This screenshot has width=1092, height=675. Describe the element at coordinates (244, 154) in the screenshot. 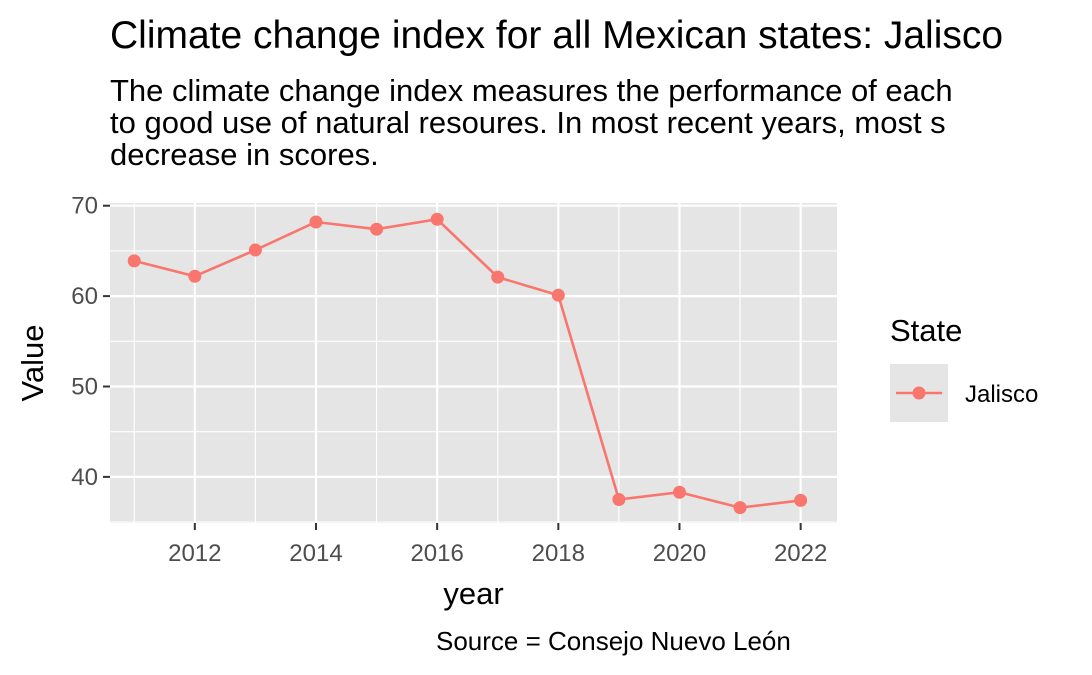

I see `subtitle-line: decrease in scores.` at that location.